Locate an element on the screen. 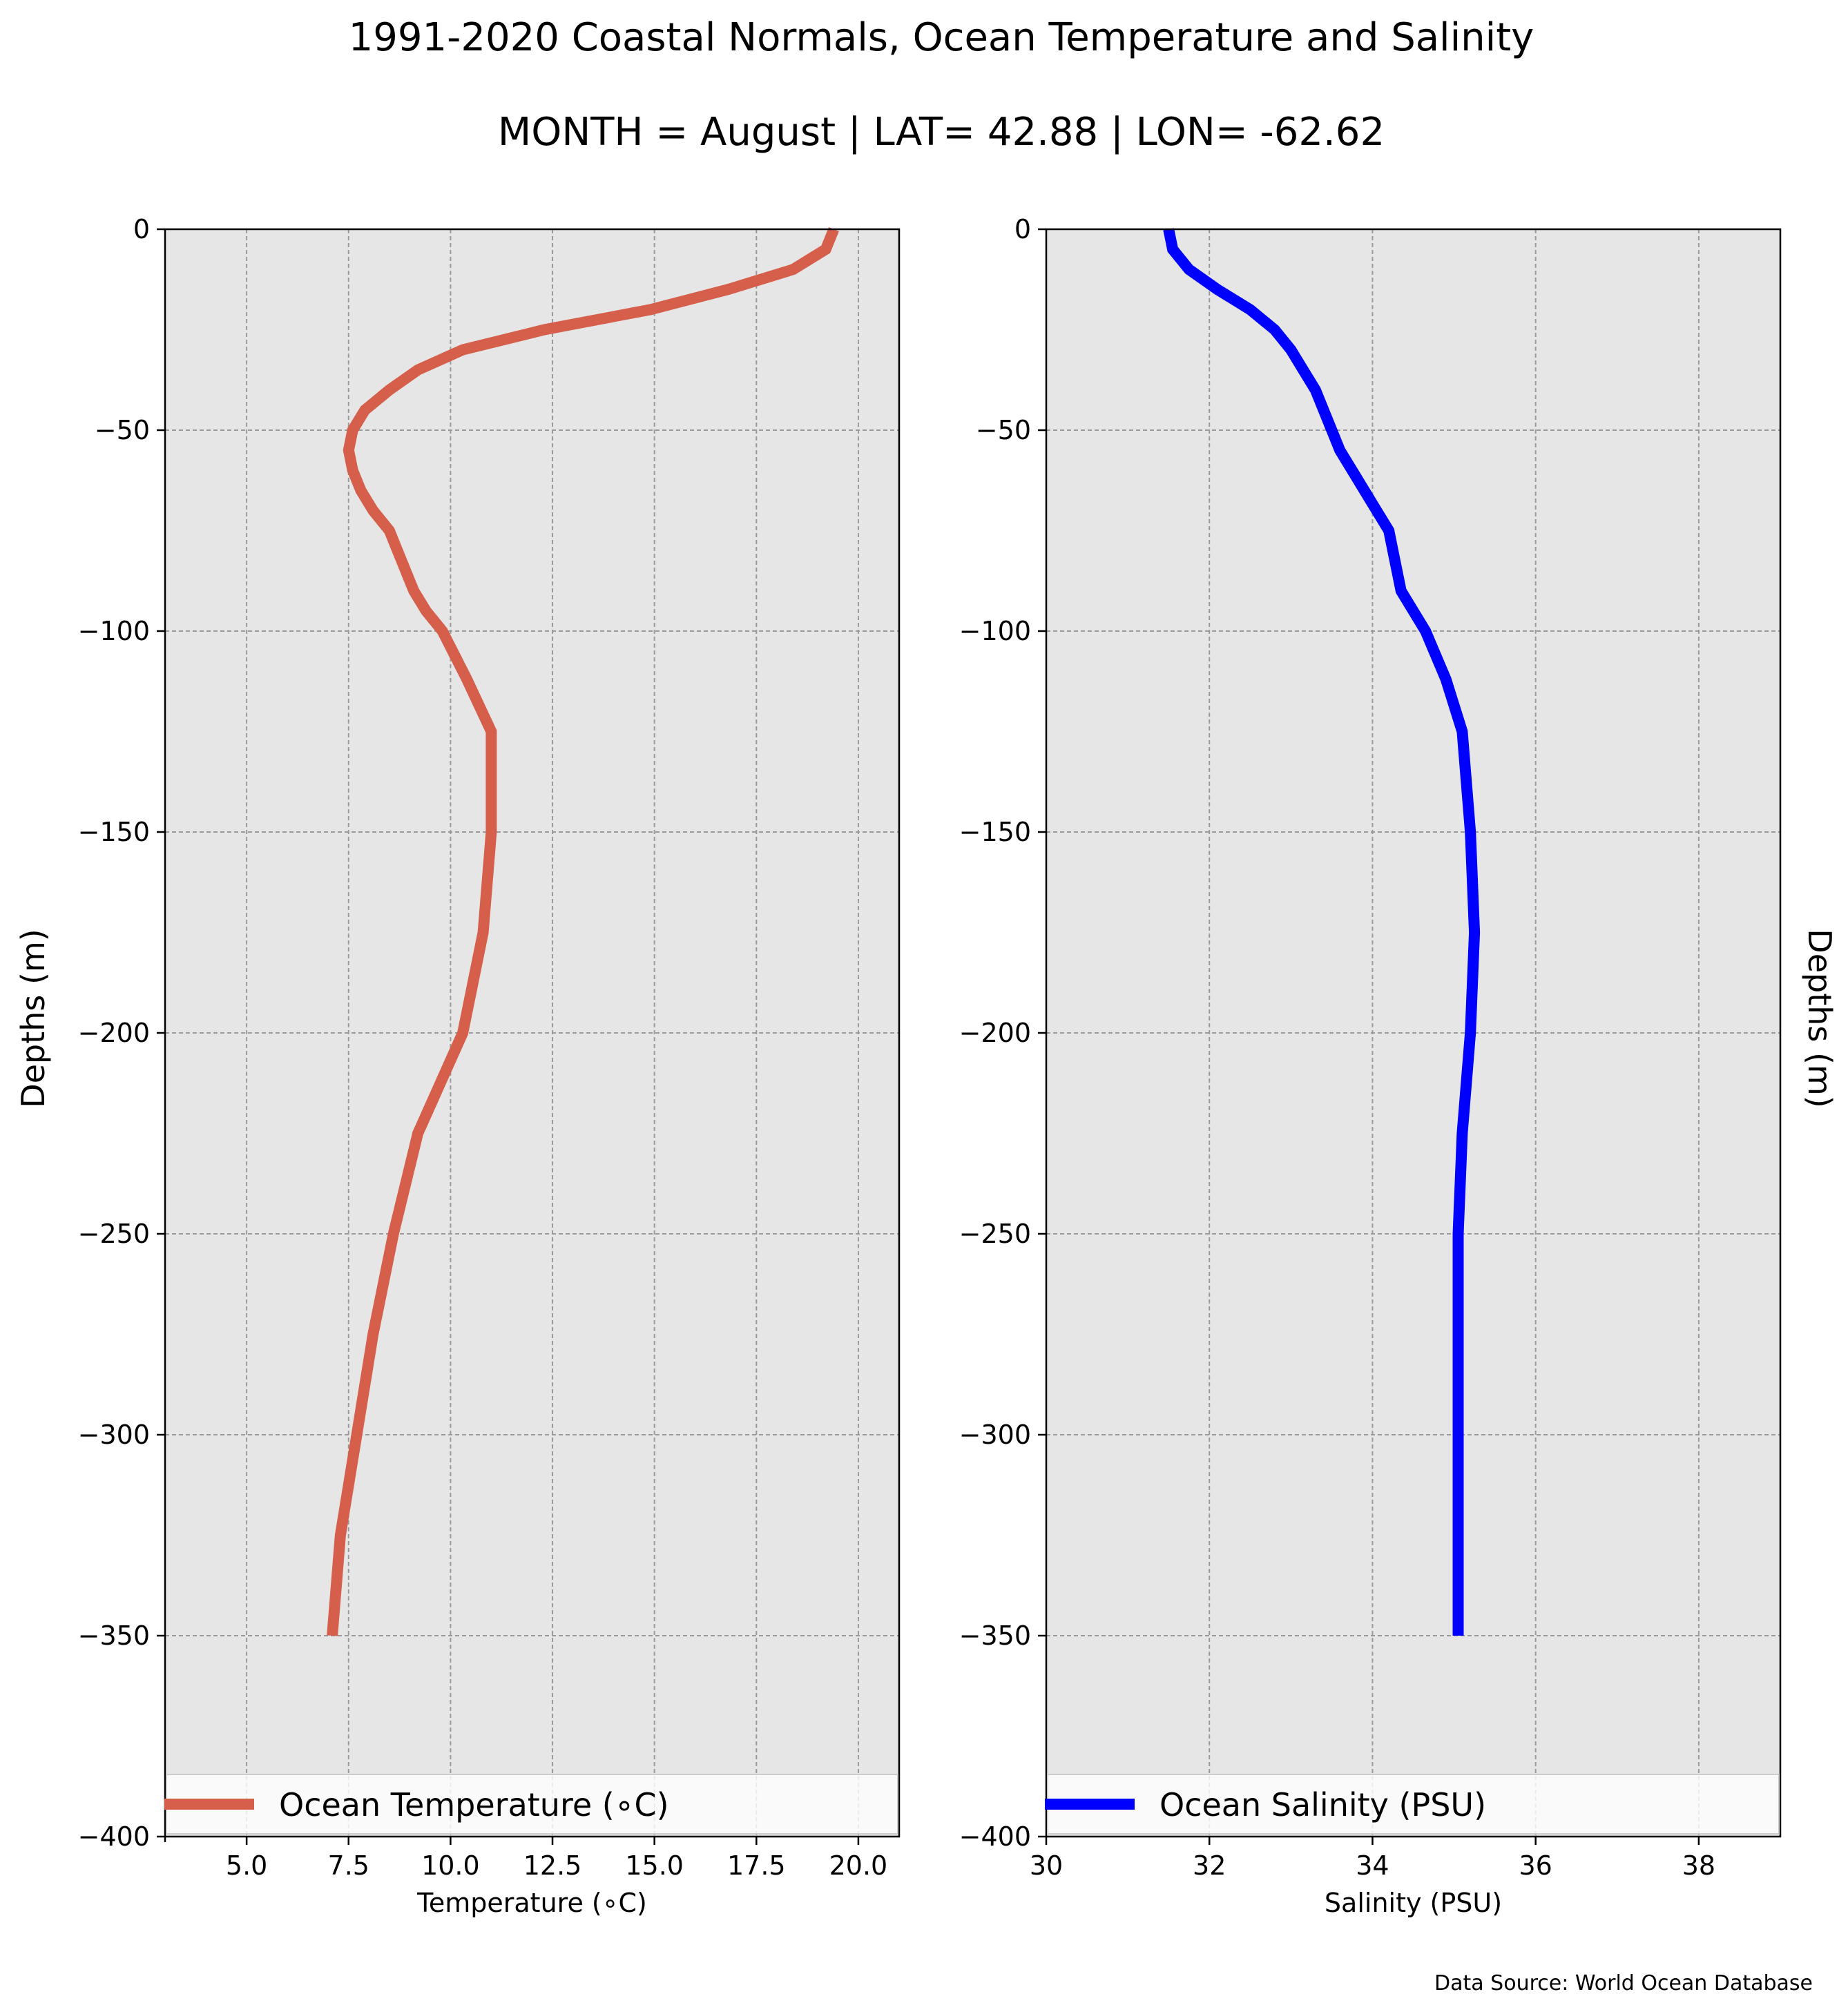  x-tick-label: 5.0 is located at coordinates (246, 1865).